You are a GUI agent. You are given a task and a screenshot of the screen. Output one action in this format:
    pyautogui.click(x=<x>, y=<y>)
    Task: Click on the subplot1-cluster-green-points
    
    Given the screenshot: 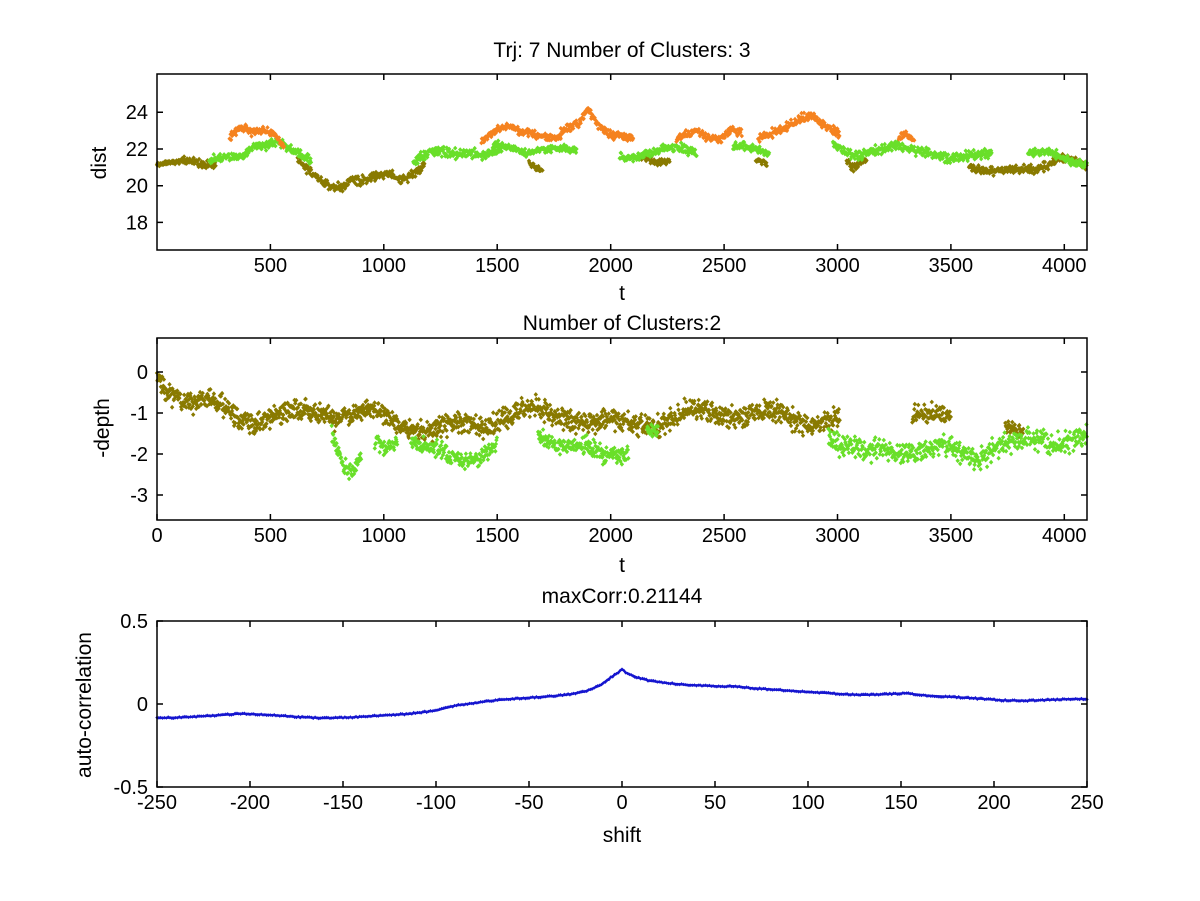 What is the action you would take?
    pyautogui.click(x=648, y=153)
    